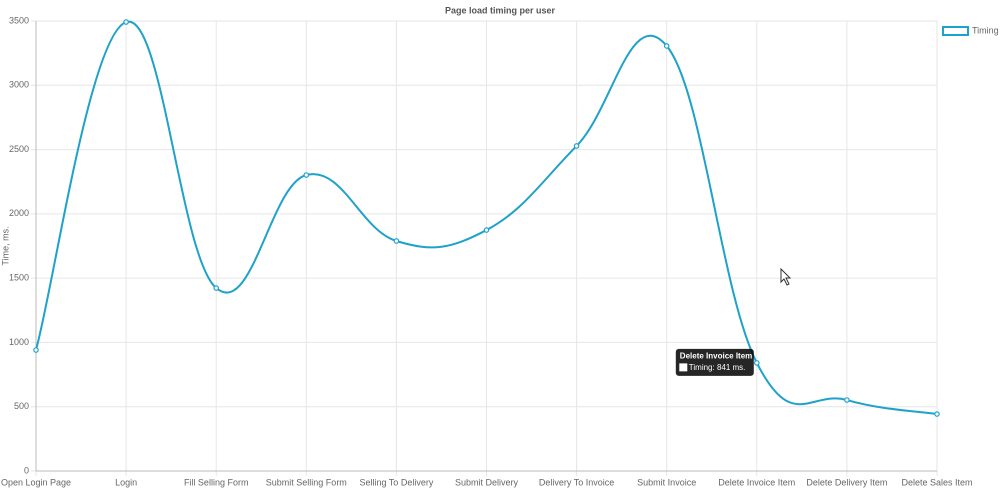 The height and width of the screenshot is (493, 1000). What do you see at coordinates (955, 31) in the screenshot?
I see `legend-swatch` at bounding box center [955, 31].